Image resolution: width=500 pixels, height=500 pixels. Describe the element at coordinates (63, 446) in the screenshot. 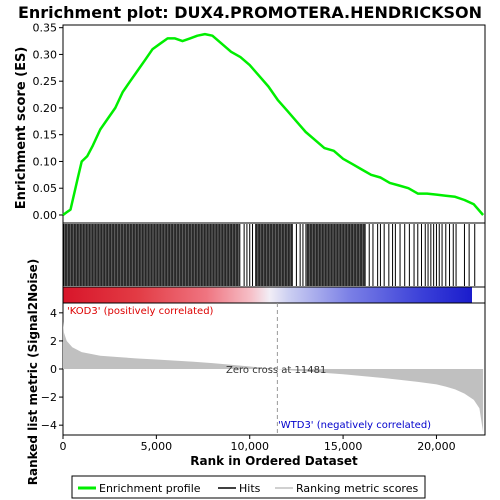

I see `x-tick-label: 0` at that location.